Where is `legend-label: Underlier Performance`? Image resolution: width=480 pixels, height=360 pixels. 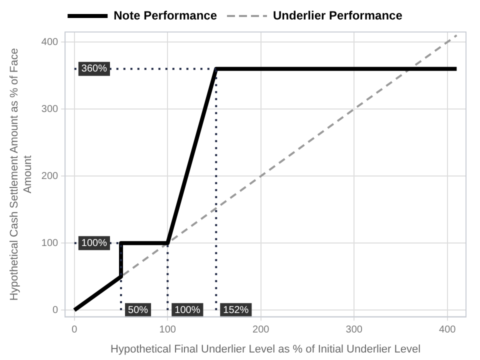
legend-label: Underlier Performance is located at coordinates (337, 15).